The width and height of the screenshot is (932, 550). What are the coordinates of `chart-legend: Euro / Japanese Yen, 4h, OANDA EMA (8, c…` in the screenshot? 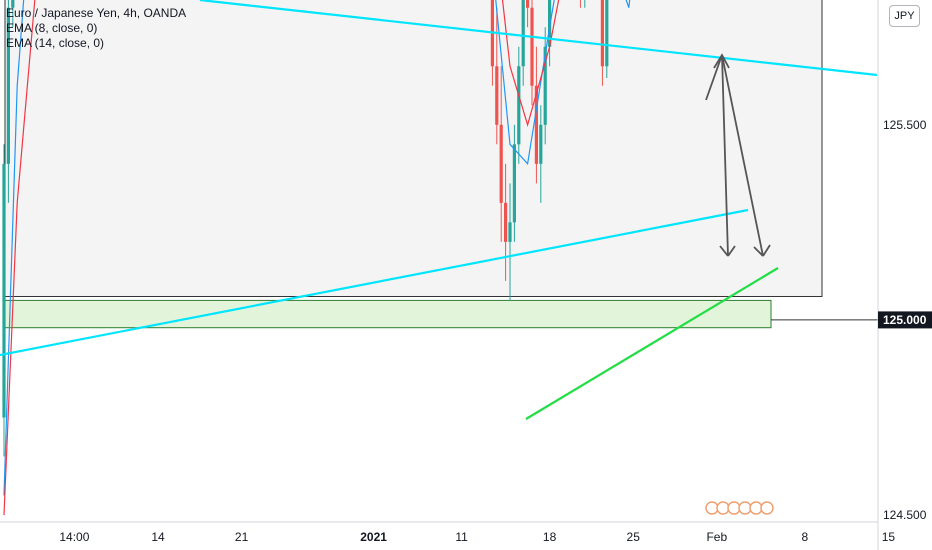 It's located at (96, 28).